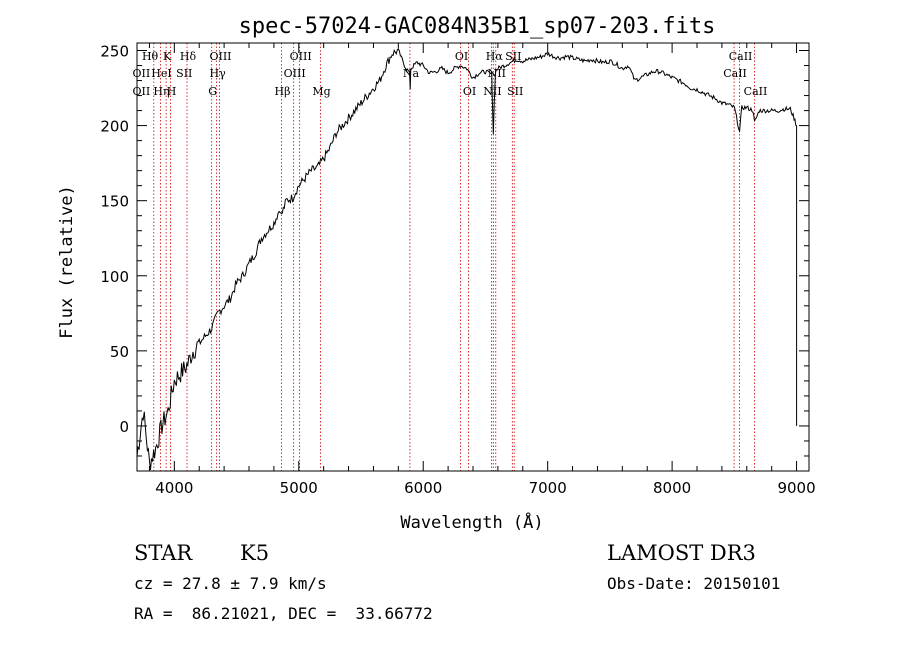 The image size is (900, 649). What do you see at coordinates (423, 488) in the screenshot?
I see `x-tick-label: 6000` at bounding box center [423, 488].